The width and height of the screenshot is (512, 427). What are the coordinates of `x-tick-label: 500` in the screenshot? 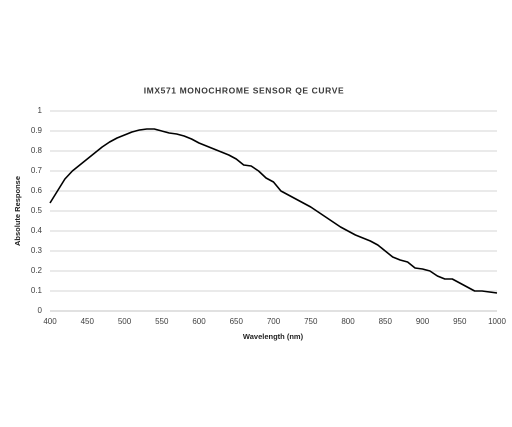 It's located at (125, 321).